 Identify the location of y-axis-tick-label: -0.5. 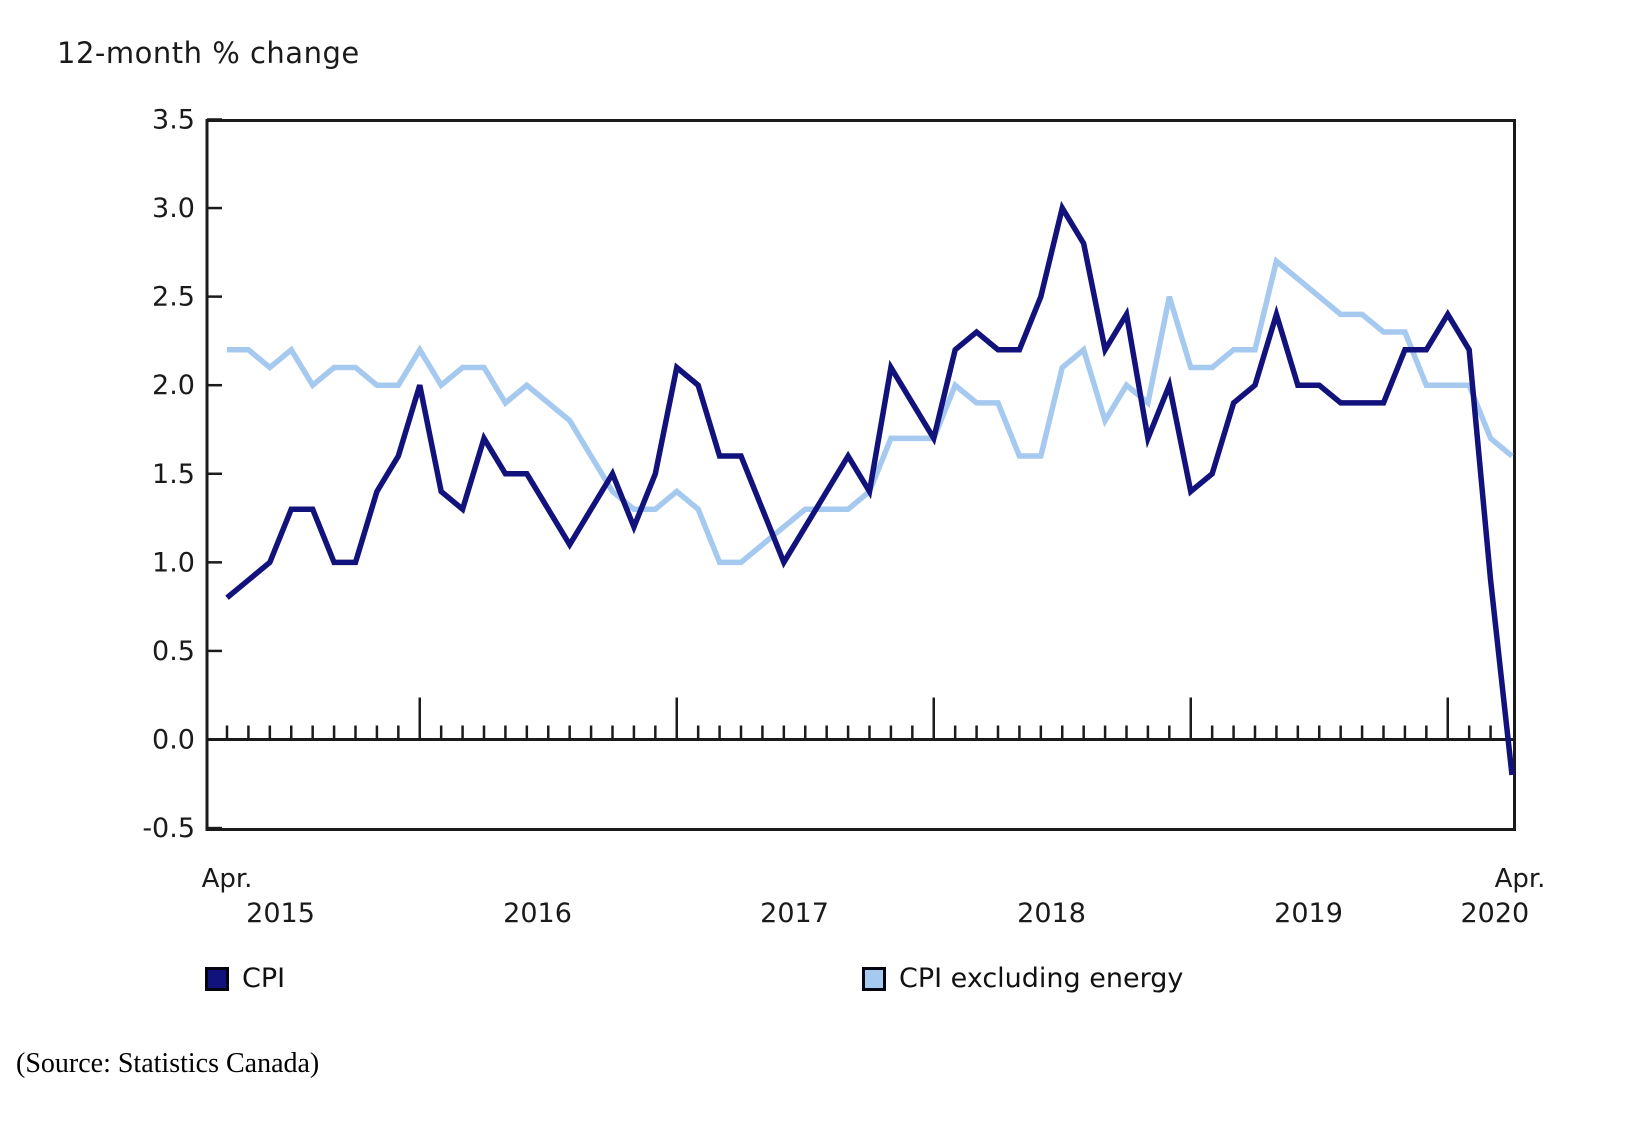
(168, 828).